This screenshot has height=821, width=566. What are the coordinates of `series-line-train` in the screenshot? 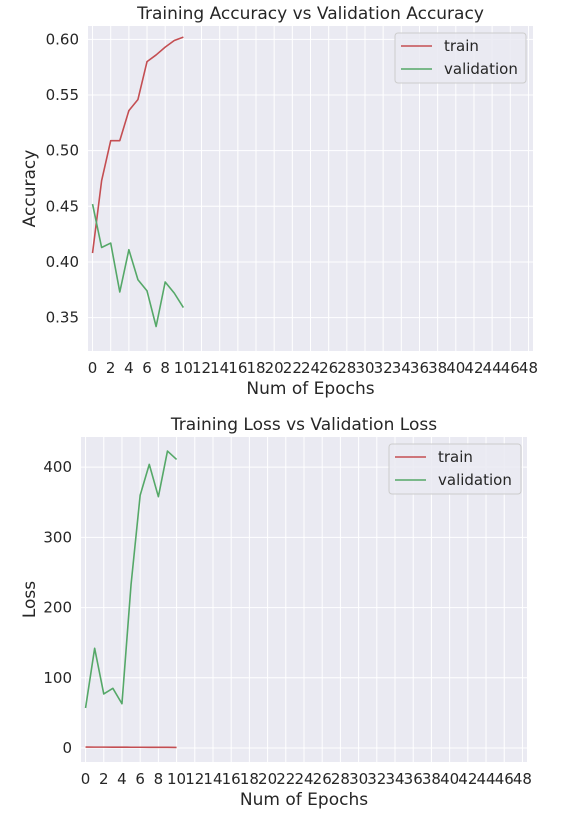 It's located at (137, 145).